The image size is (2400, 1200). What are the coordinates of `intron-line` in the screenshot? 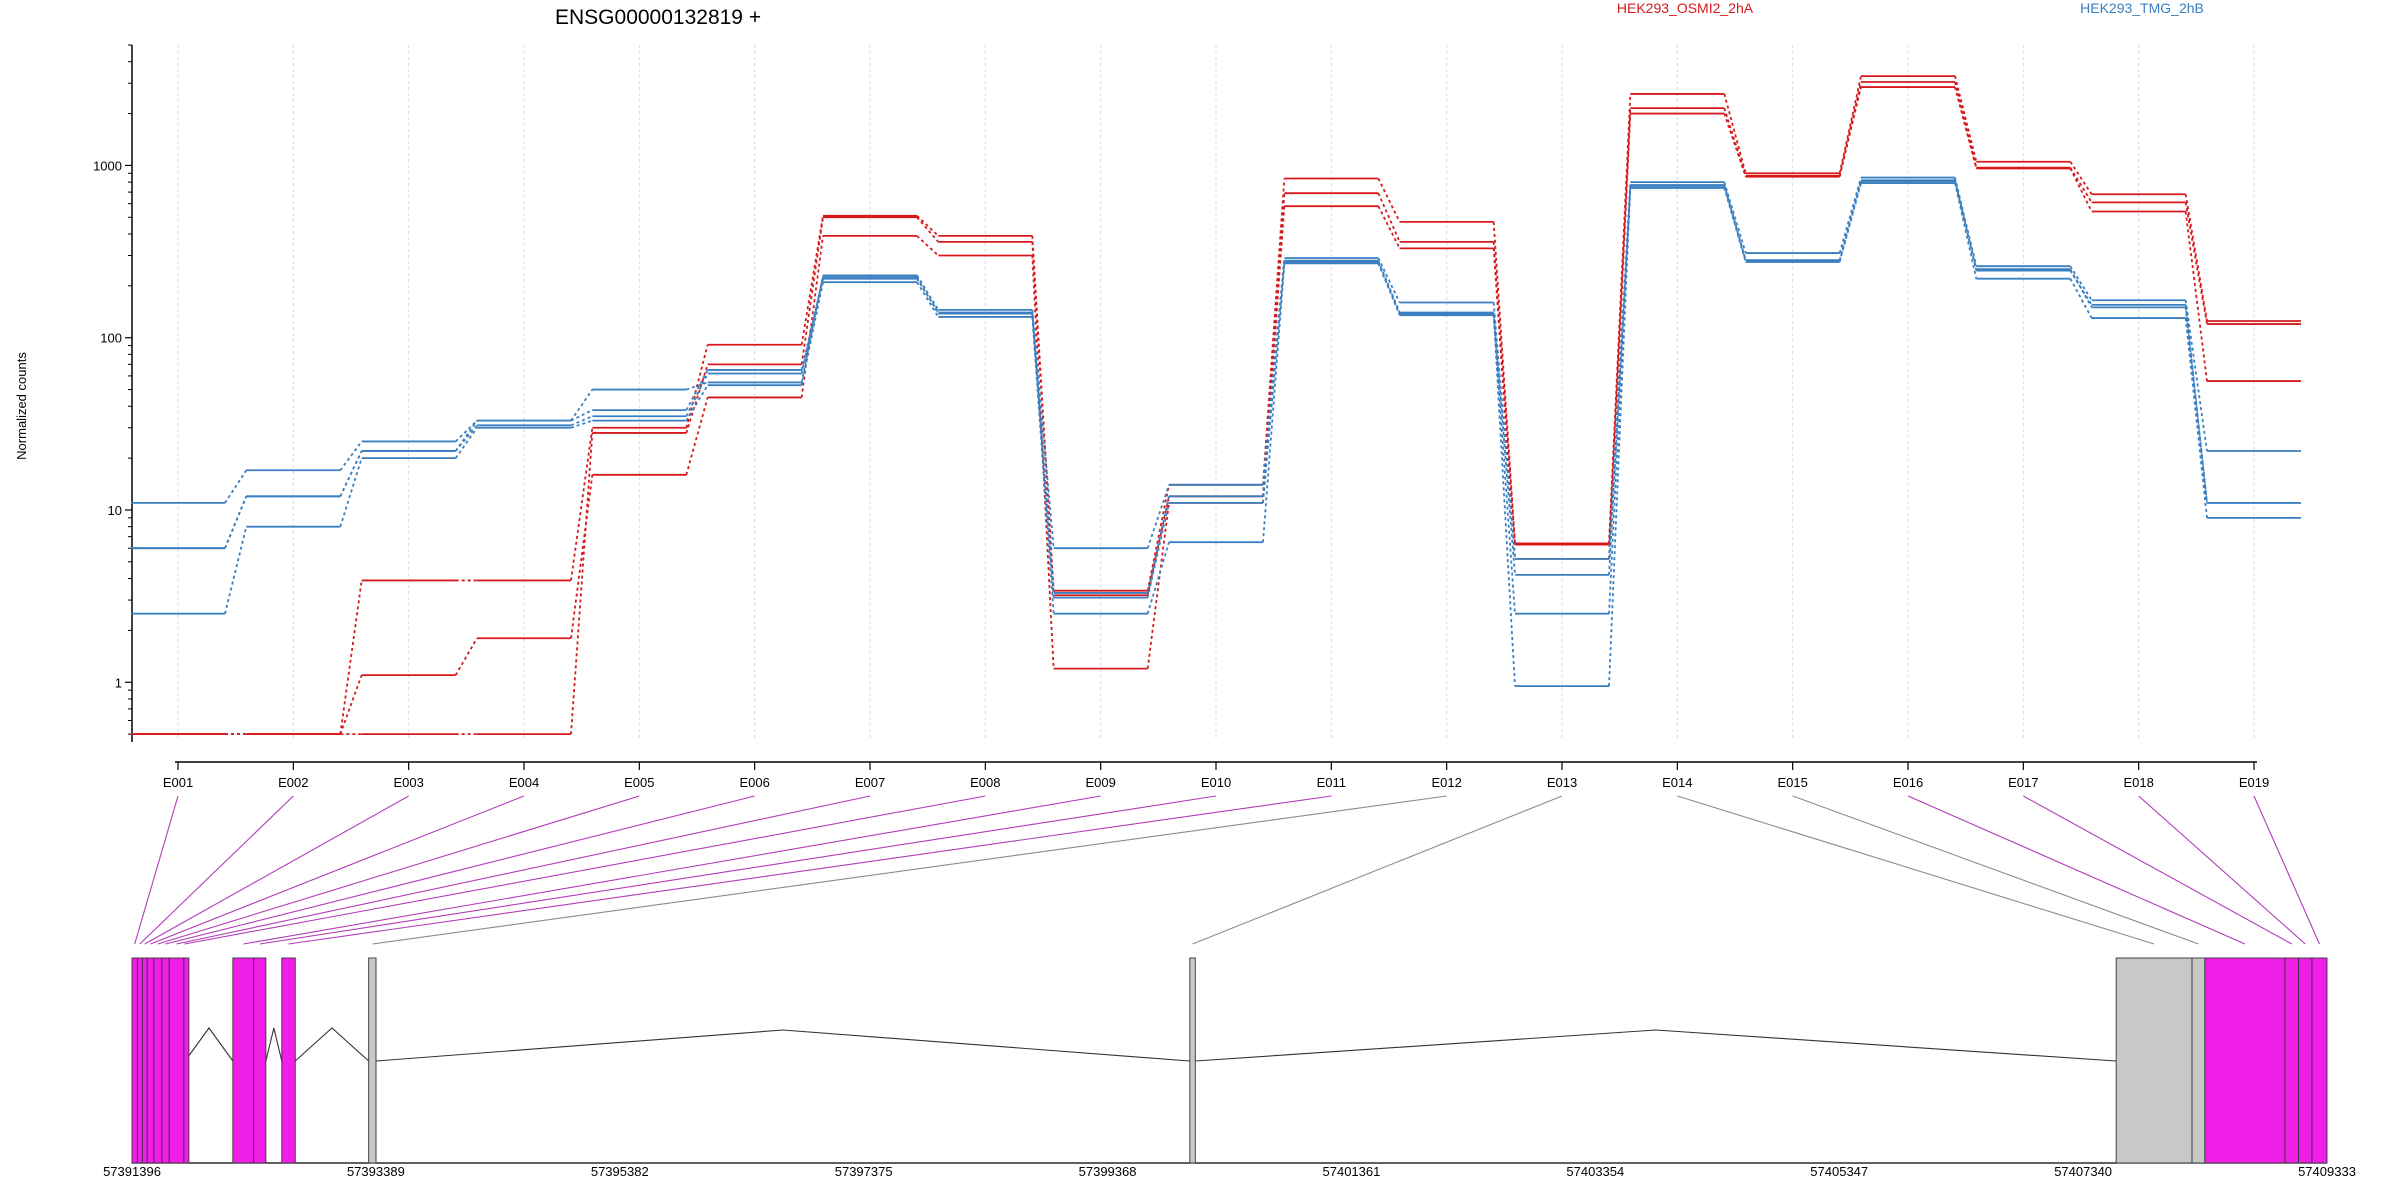 It's located at (209, 1044).